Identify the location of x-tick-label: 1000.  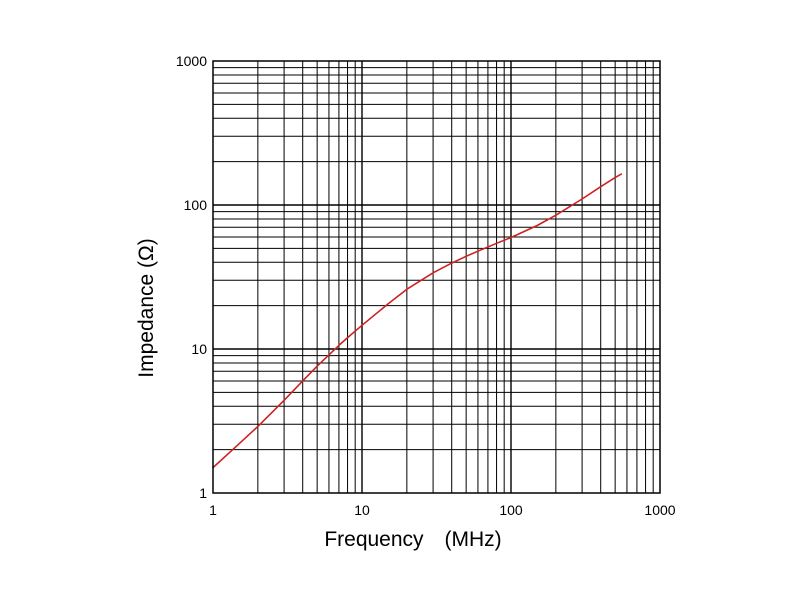
(659, 510).